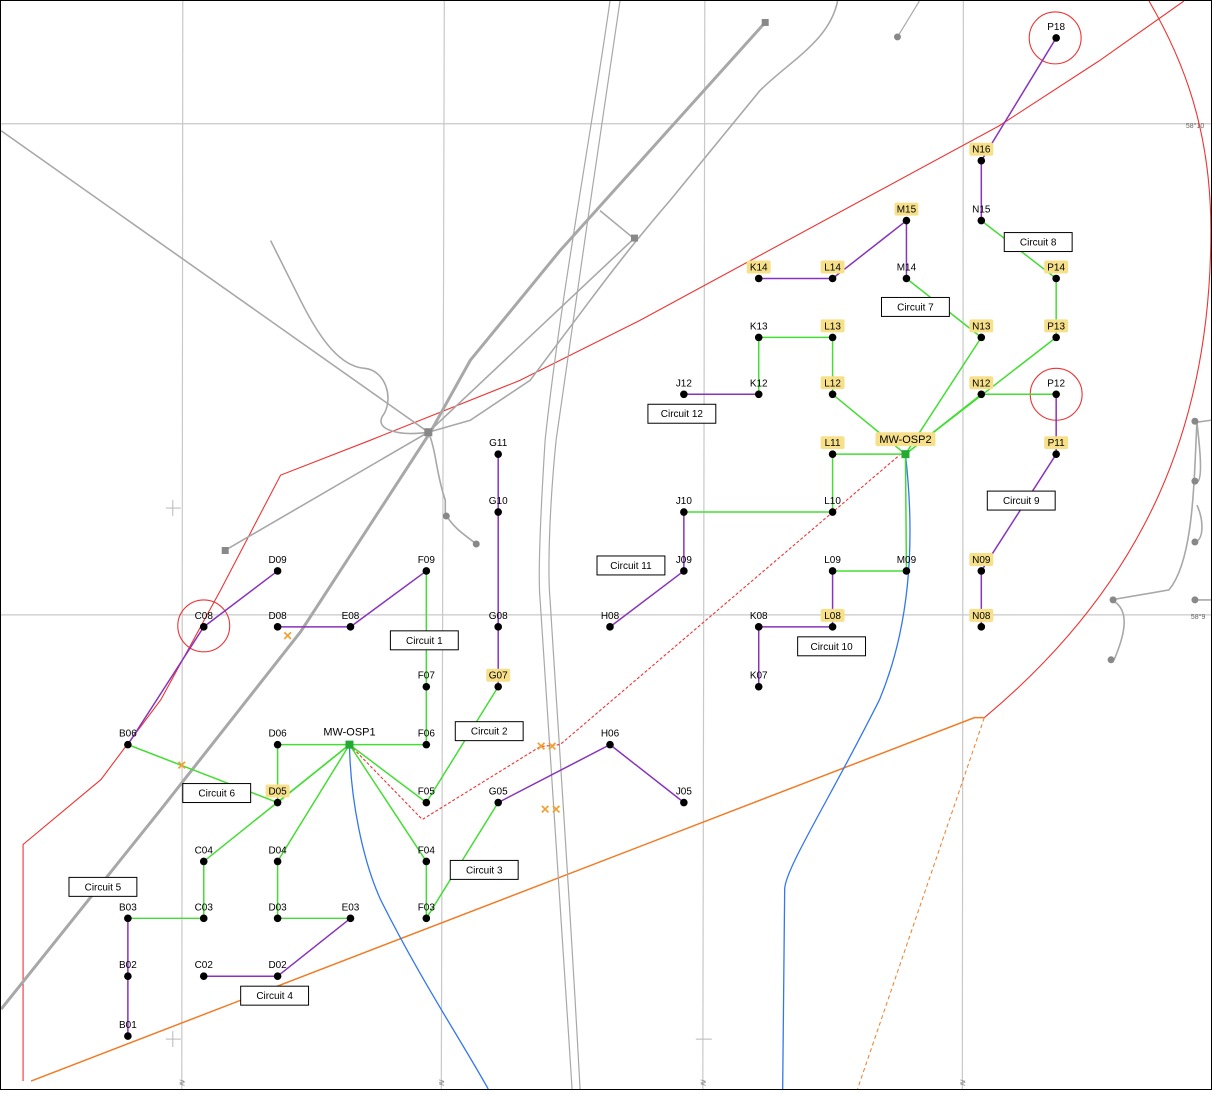 Image resolution: width=1212 pixels, height=1094 pixels. I want to click on turbine-p14: P14, so click(1056, 271).